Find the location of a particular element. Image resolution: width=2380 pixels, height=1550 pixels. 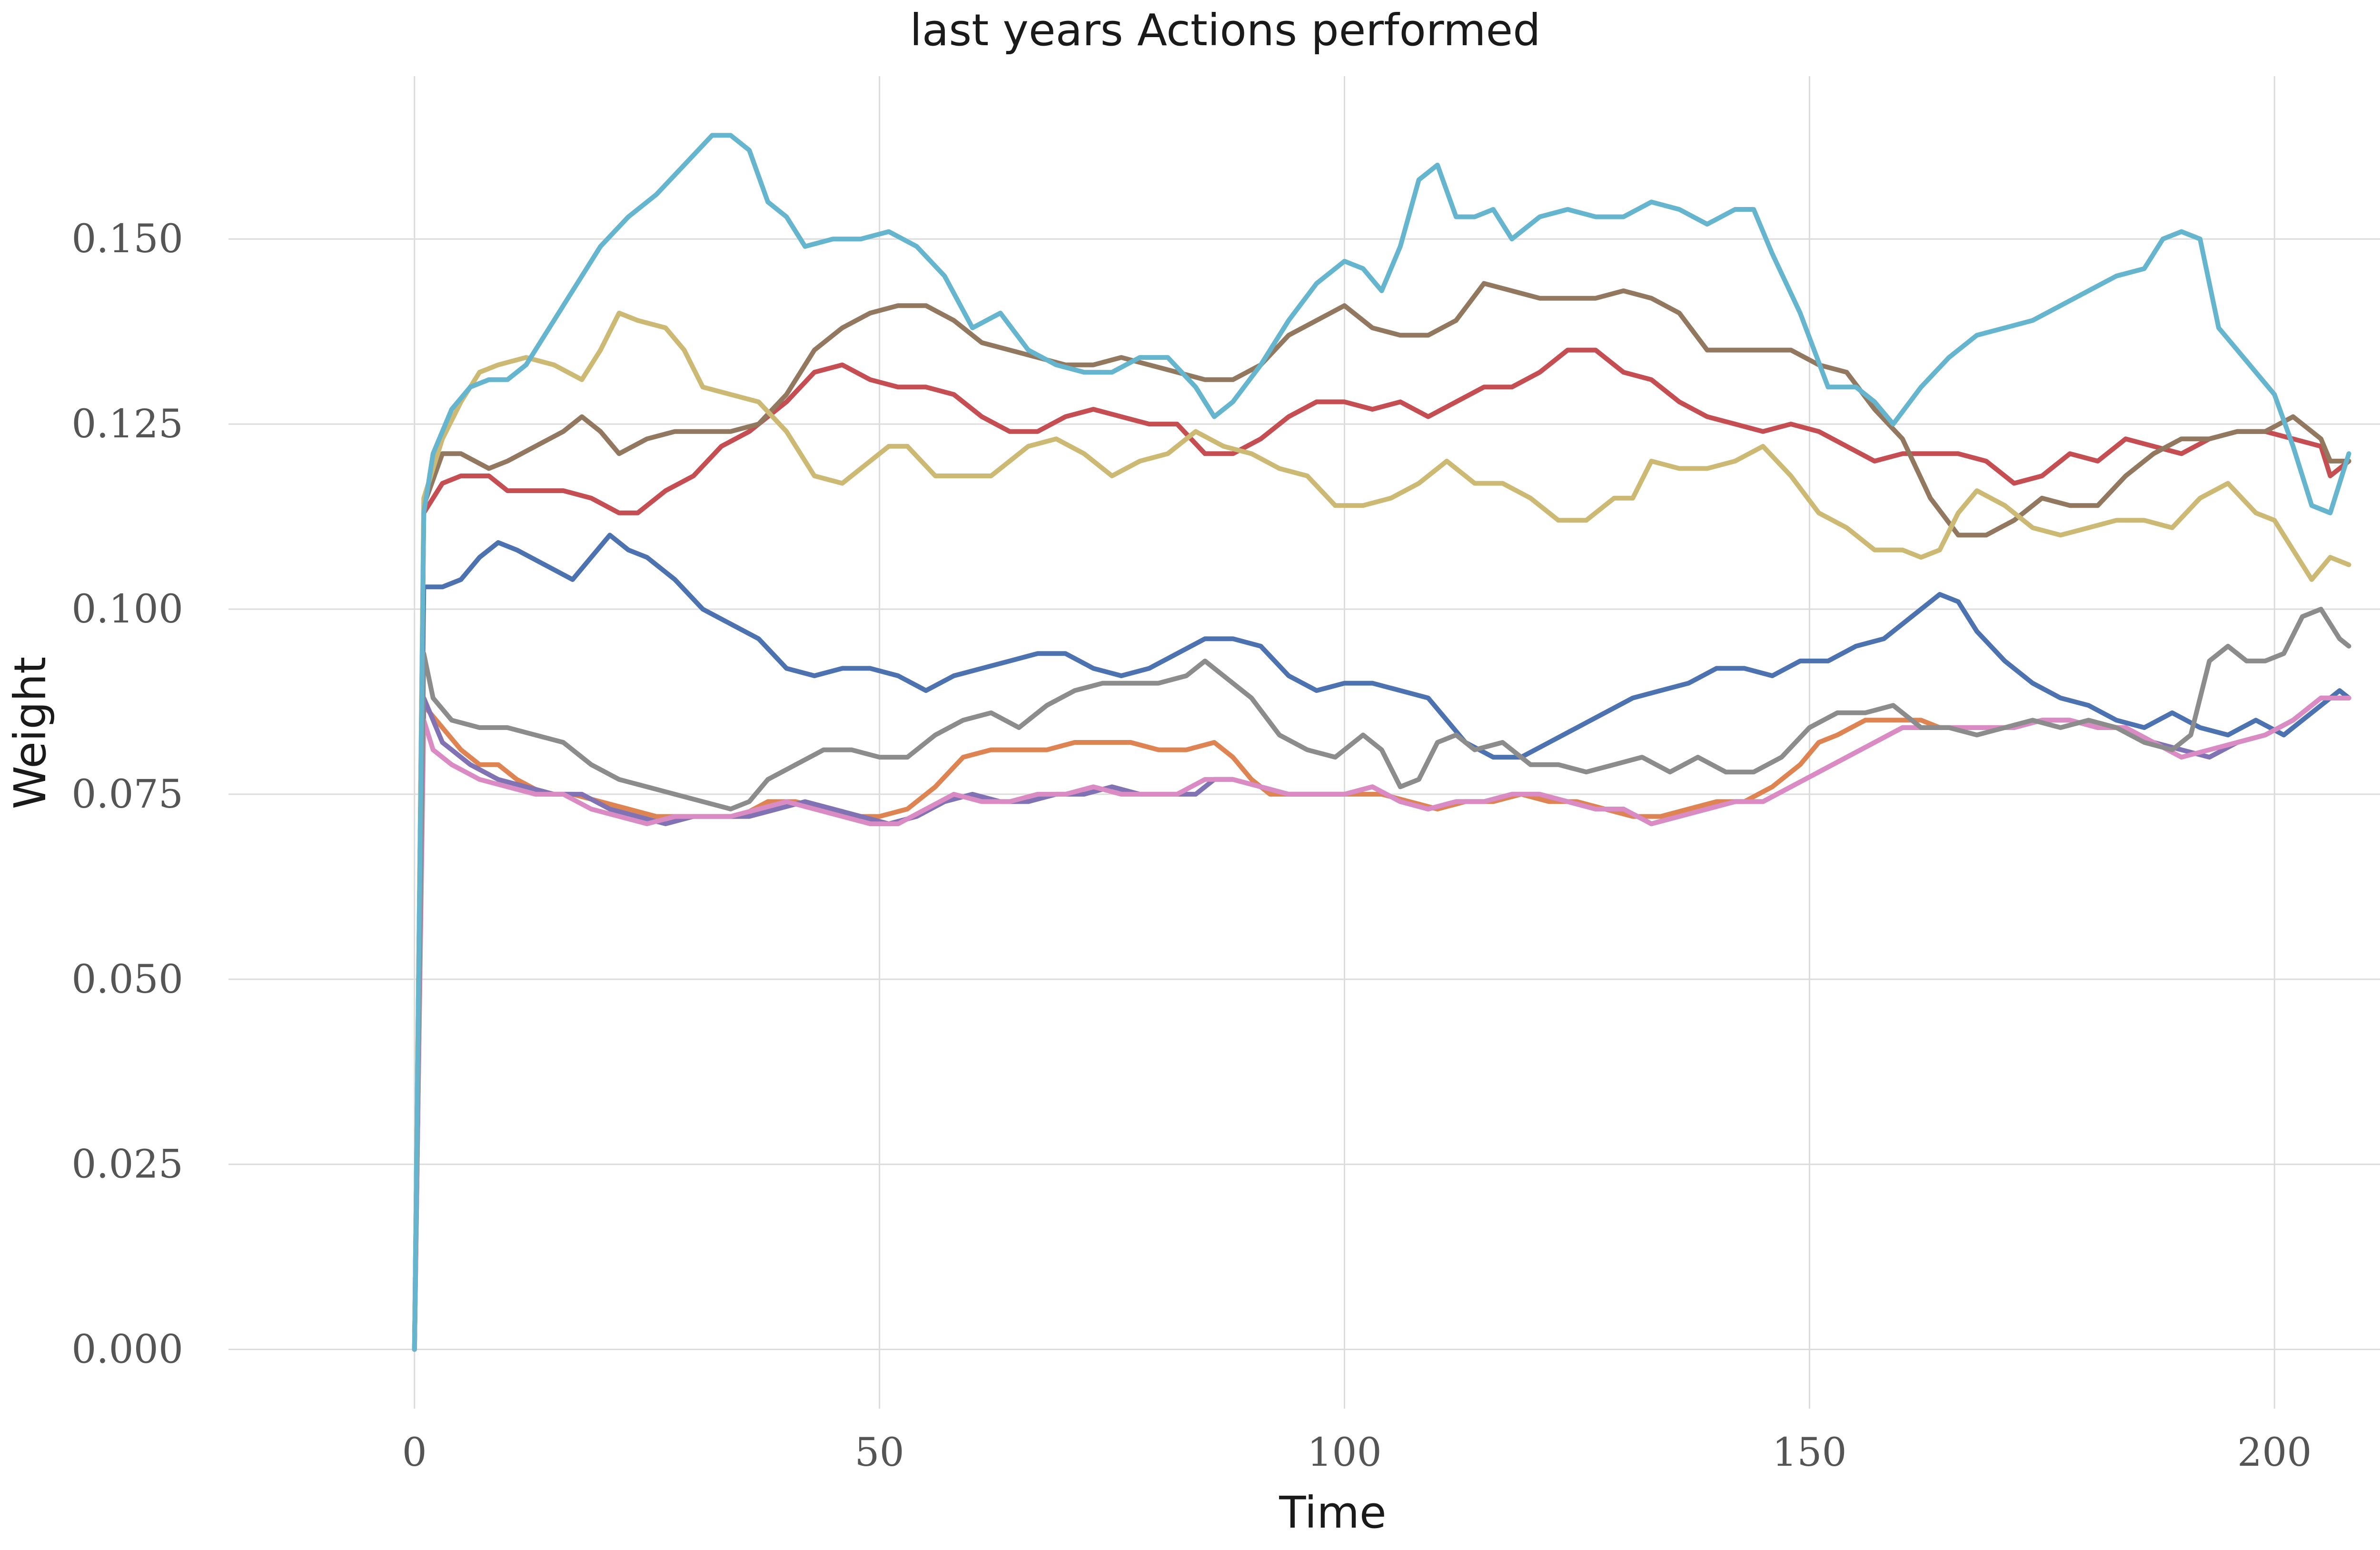

y-tick-label: 0.000 is located at coordinates (127, 1349).